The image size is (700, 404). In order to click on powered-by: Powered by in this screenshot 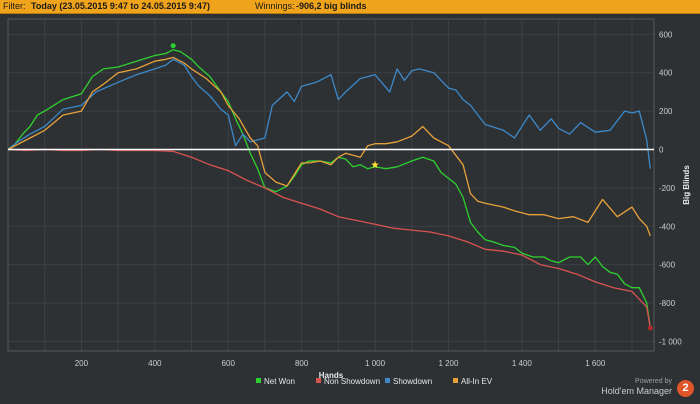, I will do `click(653, 381)`.